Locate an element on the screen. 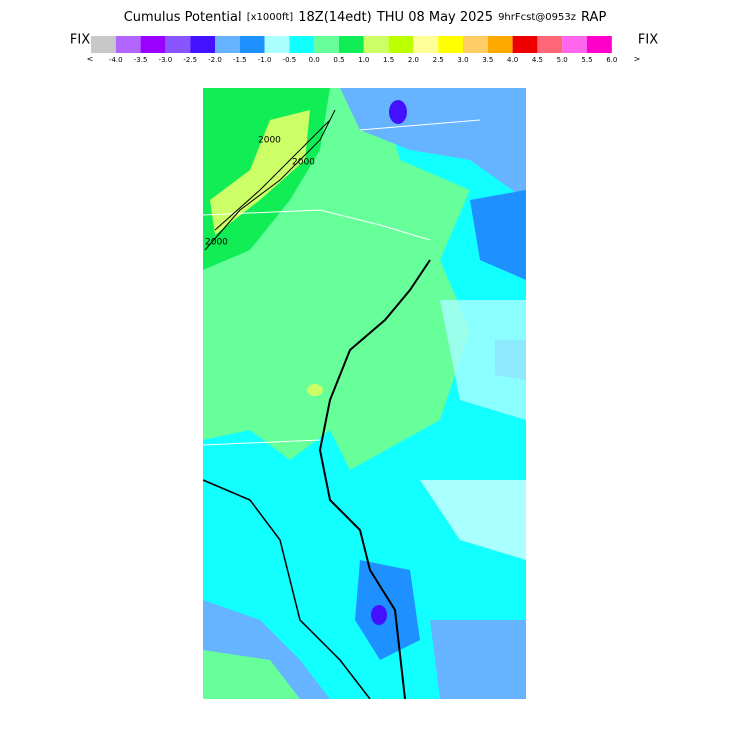 Image resolution: width=729 pixels, height=729 pixels. colorbar-label: -2.0 is located at coordinates (215, 60).